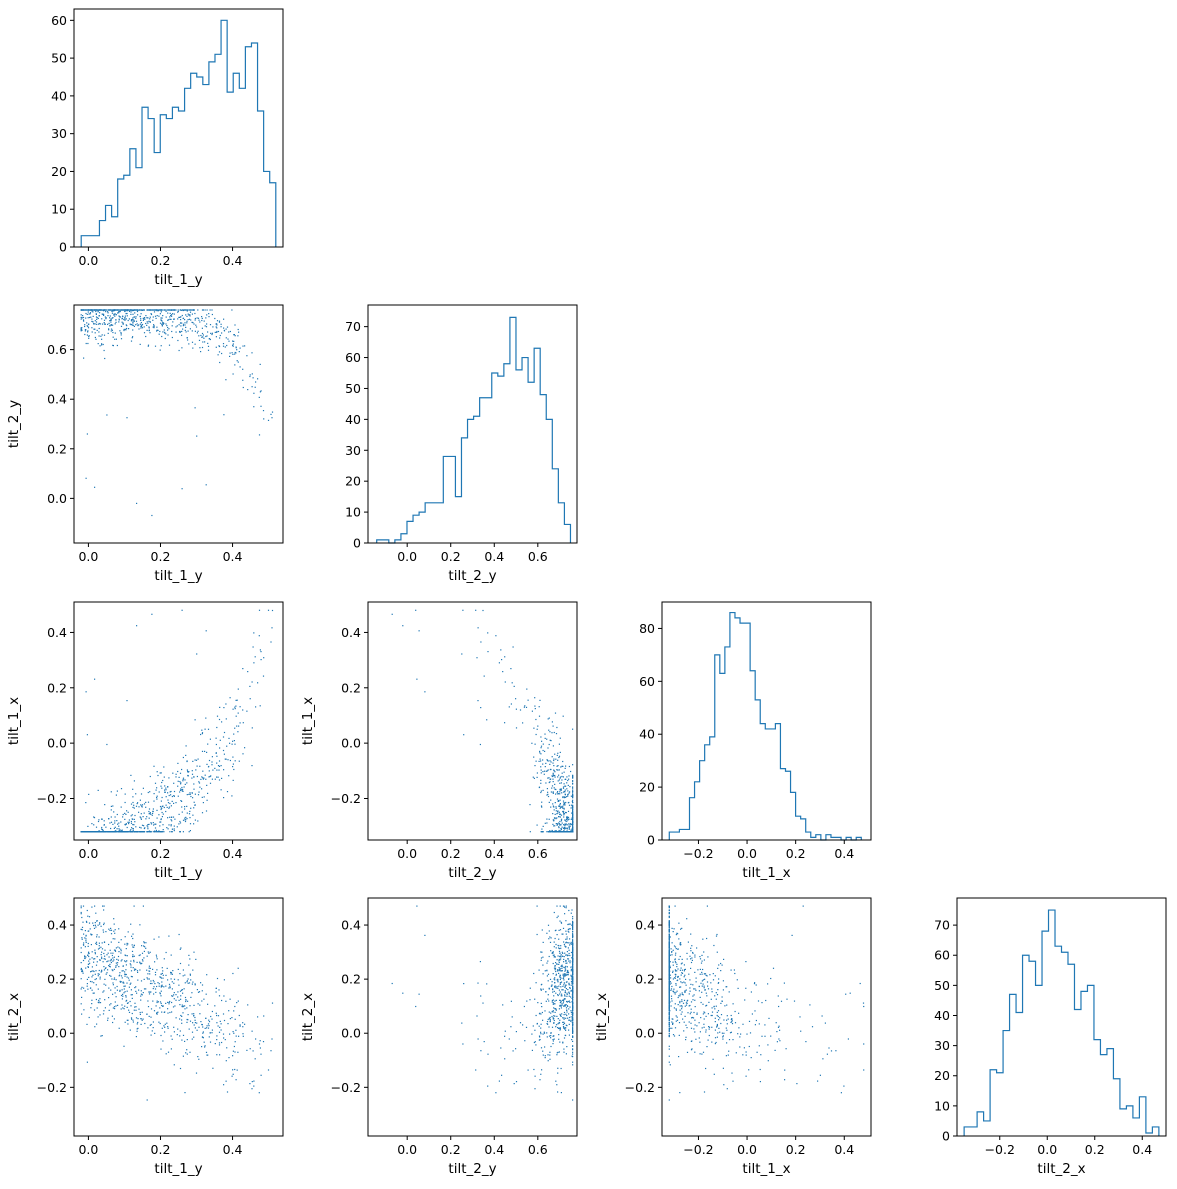 This screenshot has height=1189, width=1177. I want to click on y-tick-label: 20, so click(59, 171).